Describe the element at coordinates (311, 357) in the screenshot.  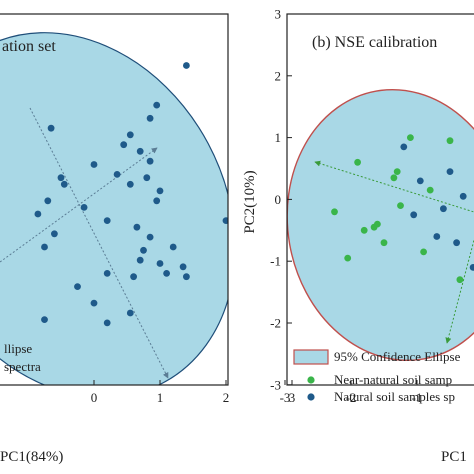
I see `legend-ellipse-swatch` at that location.